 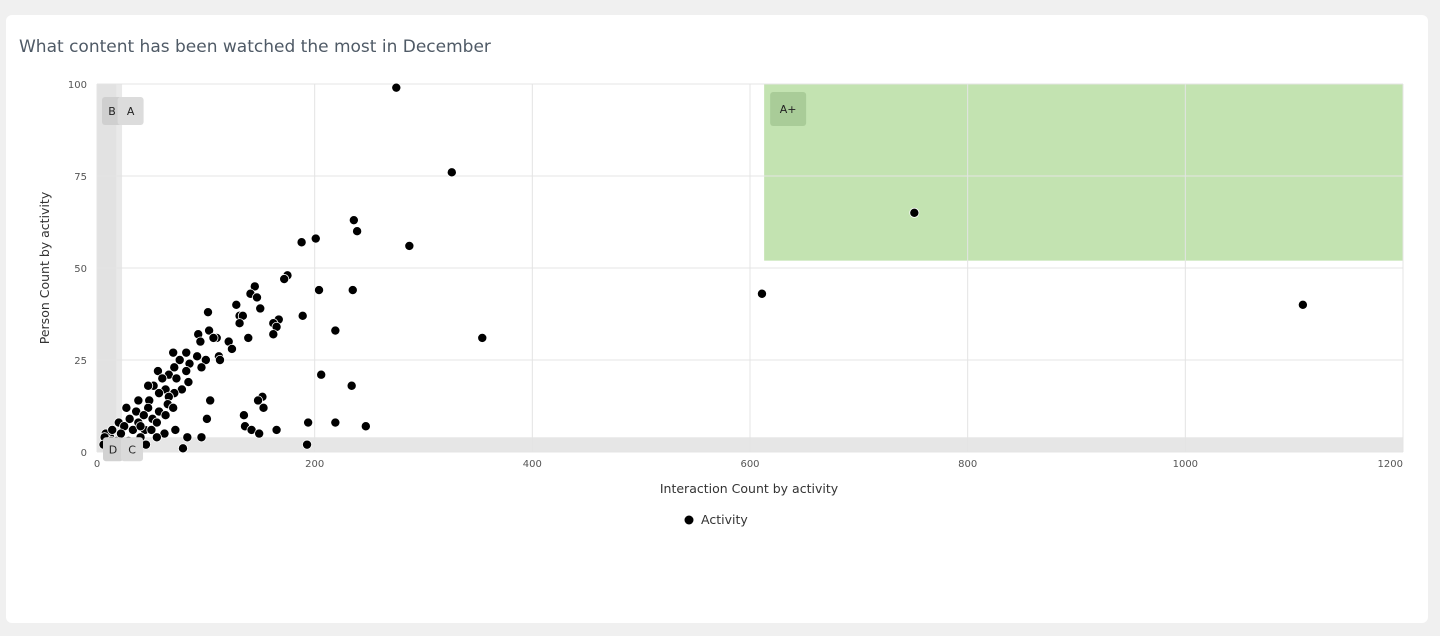 What do you see at coordinates (749, 488) in the screenshot?
I see `x-axis-title: Interaction Count by activity` at bounding box center [749, 488].